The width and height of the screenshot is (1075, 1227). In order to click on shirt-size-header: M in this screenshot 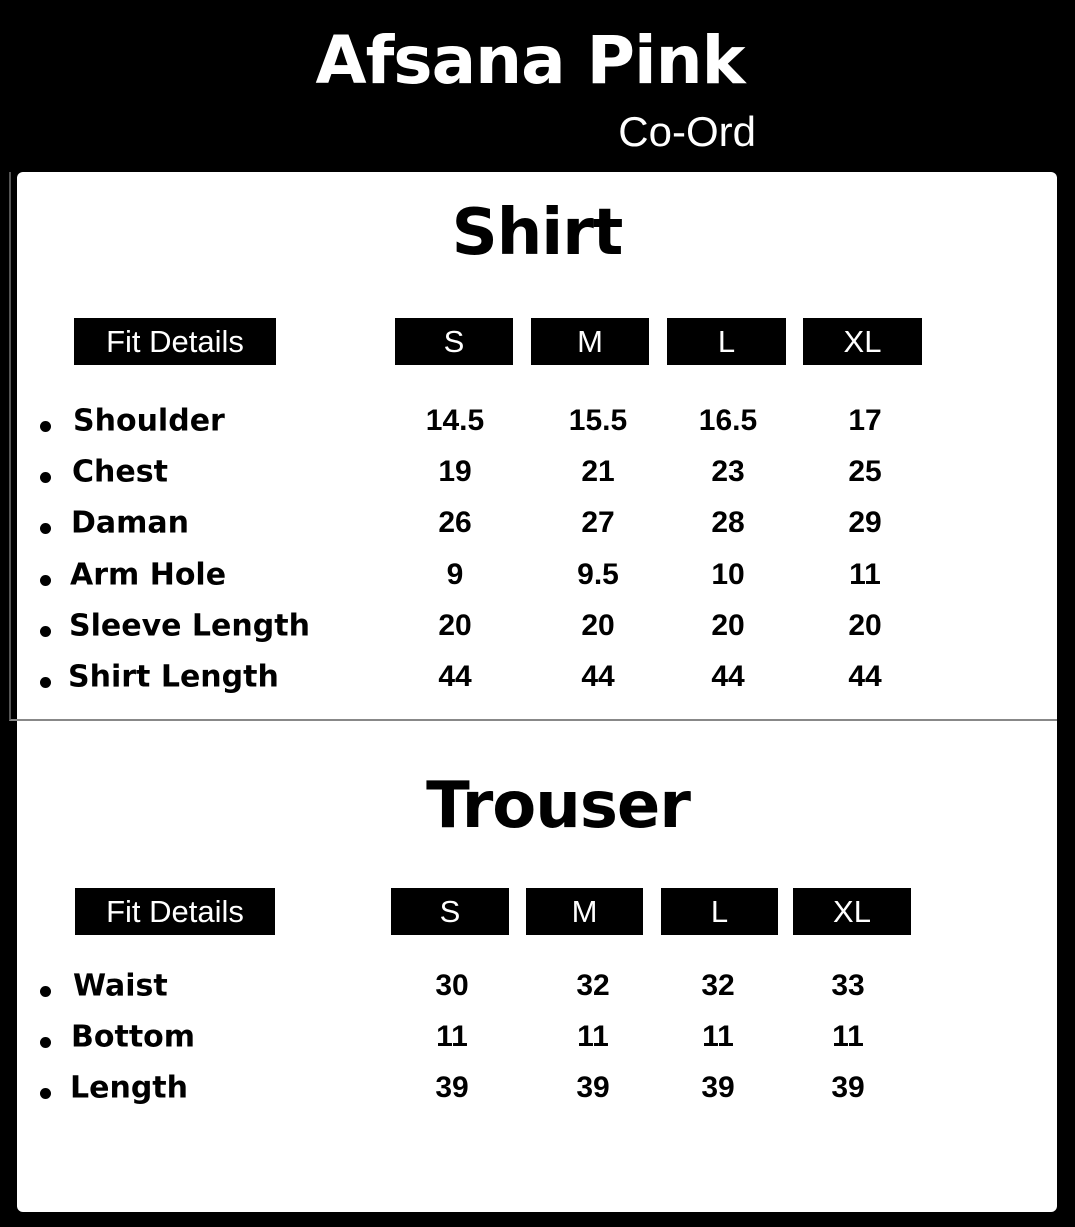, I will do `click(590, 341)`.